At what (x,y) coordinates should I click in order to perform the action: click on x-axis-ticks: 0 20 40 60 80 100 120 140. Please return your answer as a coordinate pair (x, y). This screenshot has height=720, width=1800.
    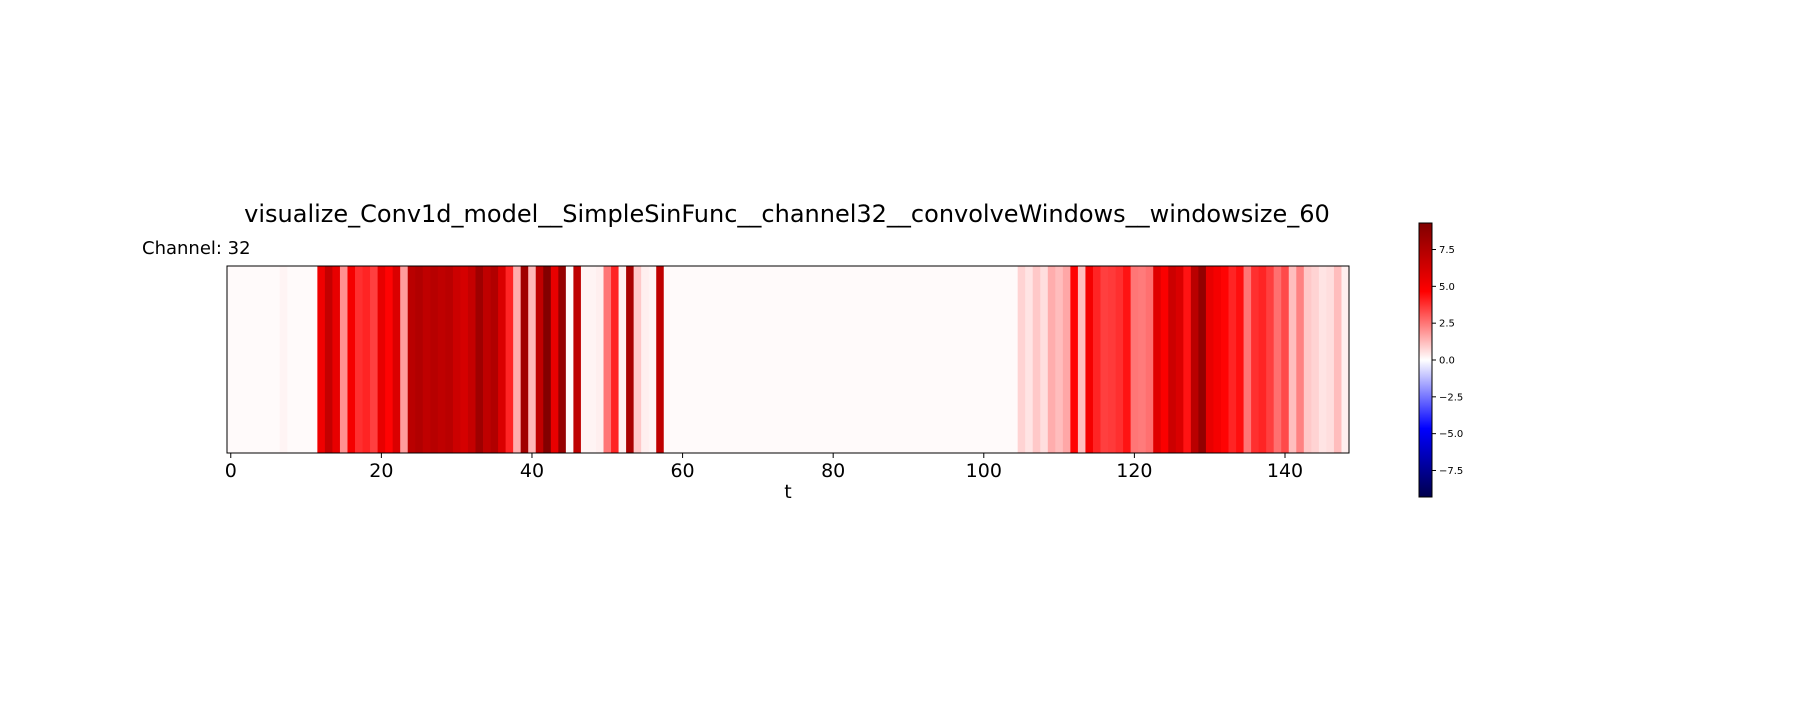
    Looking at the image, I should click on (764, 467).